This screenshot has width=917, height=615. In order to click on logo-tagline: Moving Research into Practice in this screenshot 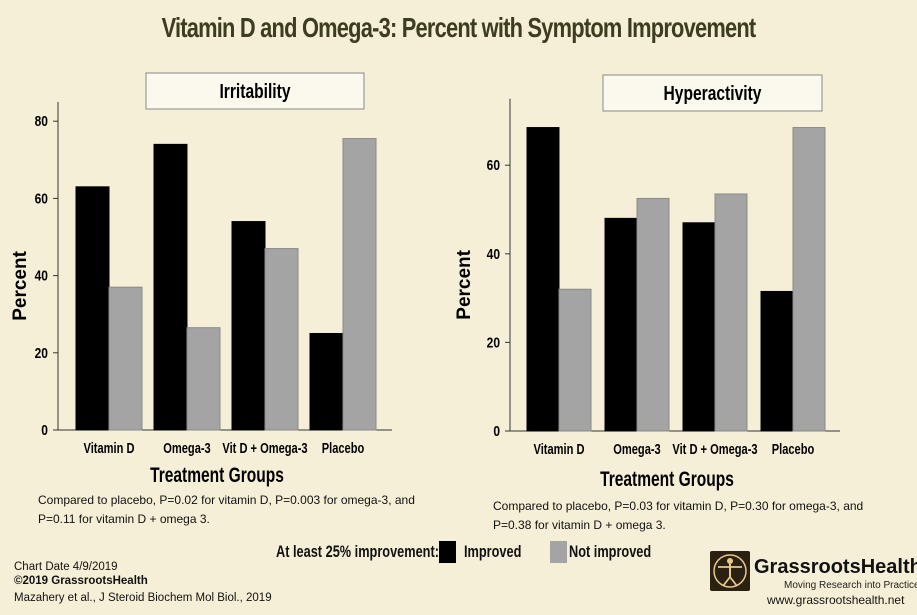, I will do `click(850, 585)`.